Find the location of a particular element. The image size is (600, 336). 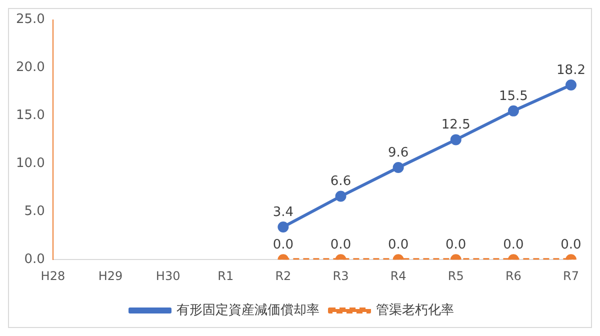

y-tick-label: 25.0 is located at coordinates (30, 20).